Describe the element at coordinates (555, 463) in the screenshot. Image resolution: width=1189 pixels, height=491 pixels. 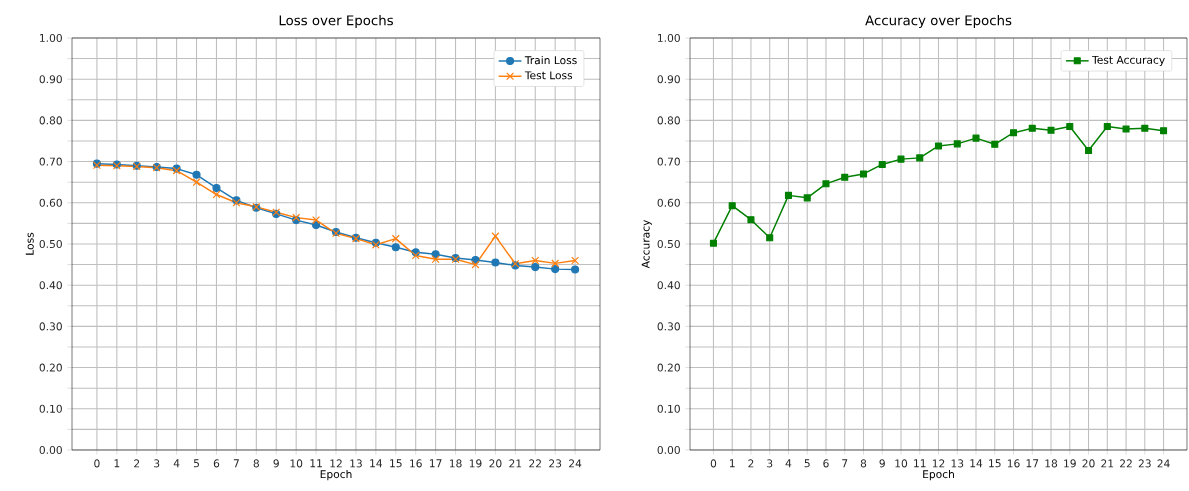
I see `x-tick-label: 23` at that location.